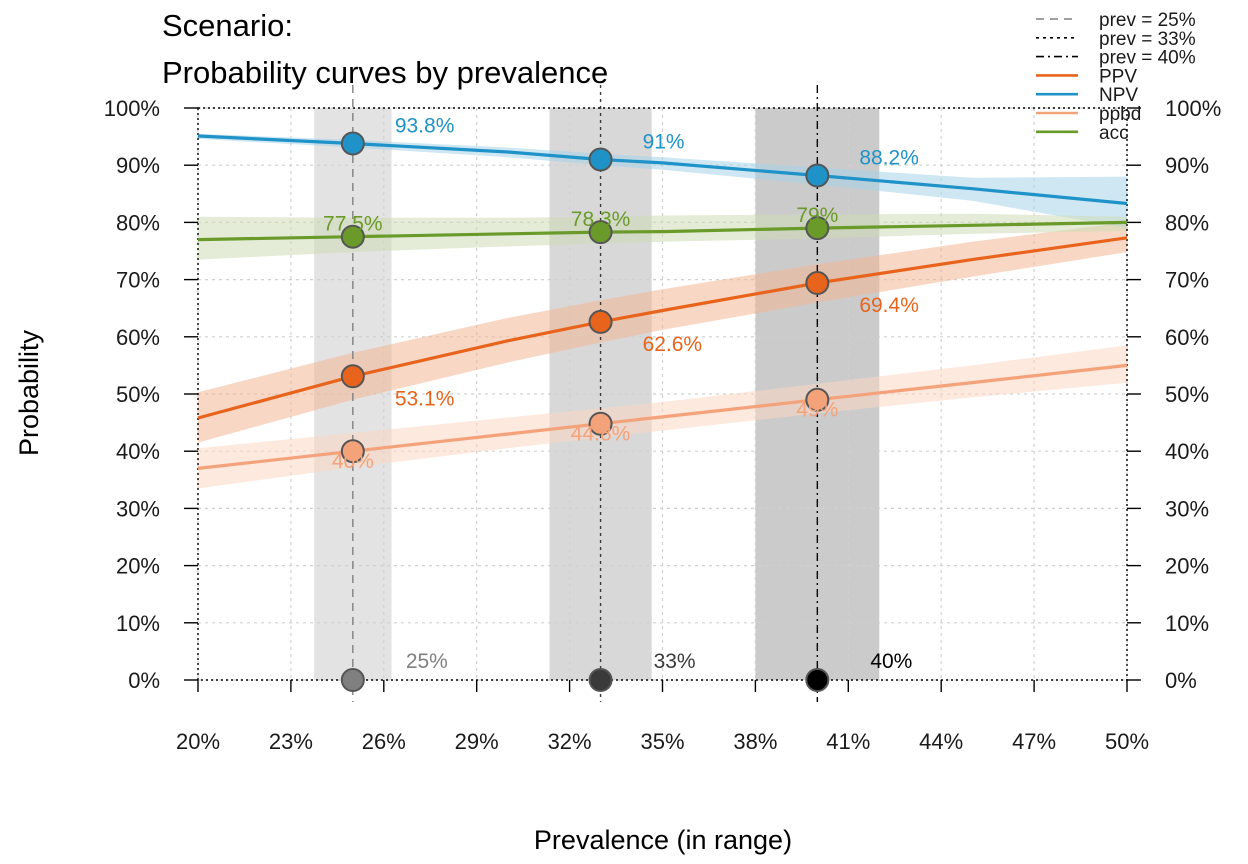 This screenshot has width=1248, height=864. I want to click on y-tick-label-right: 50%, so click(1187, 394).